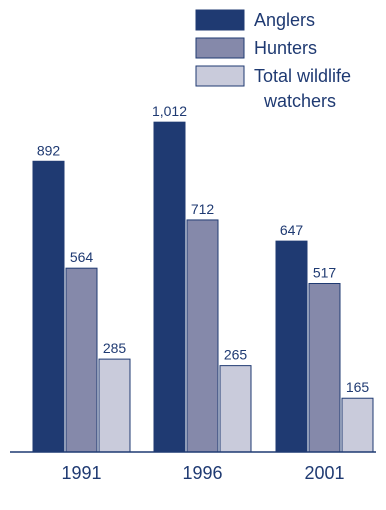 Image resolution: width=386 pixels, height=510 pixels. What do you see at coordinates (284, 20) in the screenshot?
I see `legend-label-anglers: Anglers` at bounding box center [284, 20].